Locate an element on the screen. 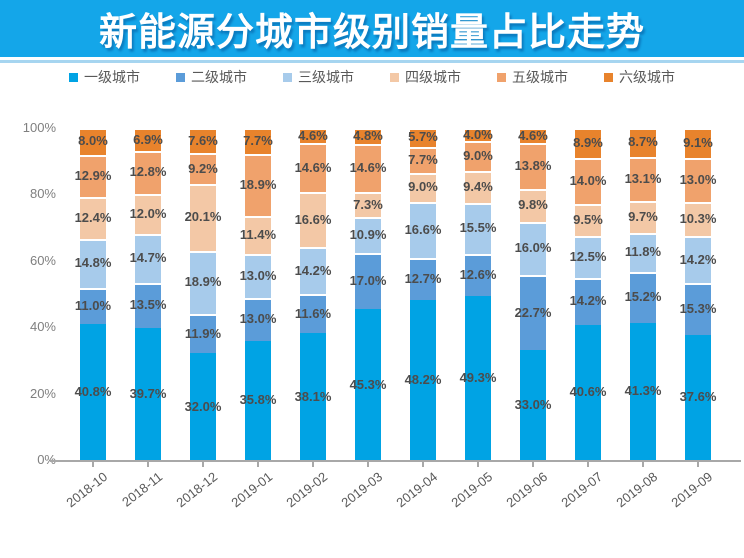  y-axis-tick-label: 0% is located at coordinates (46, 459).